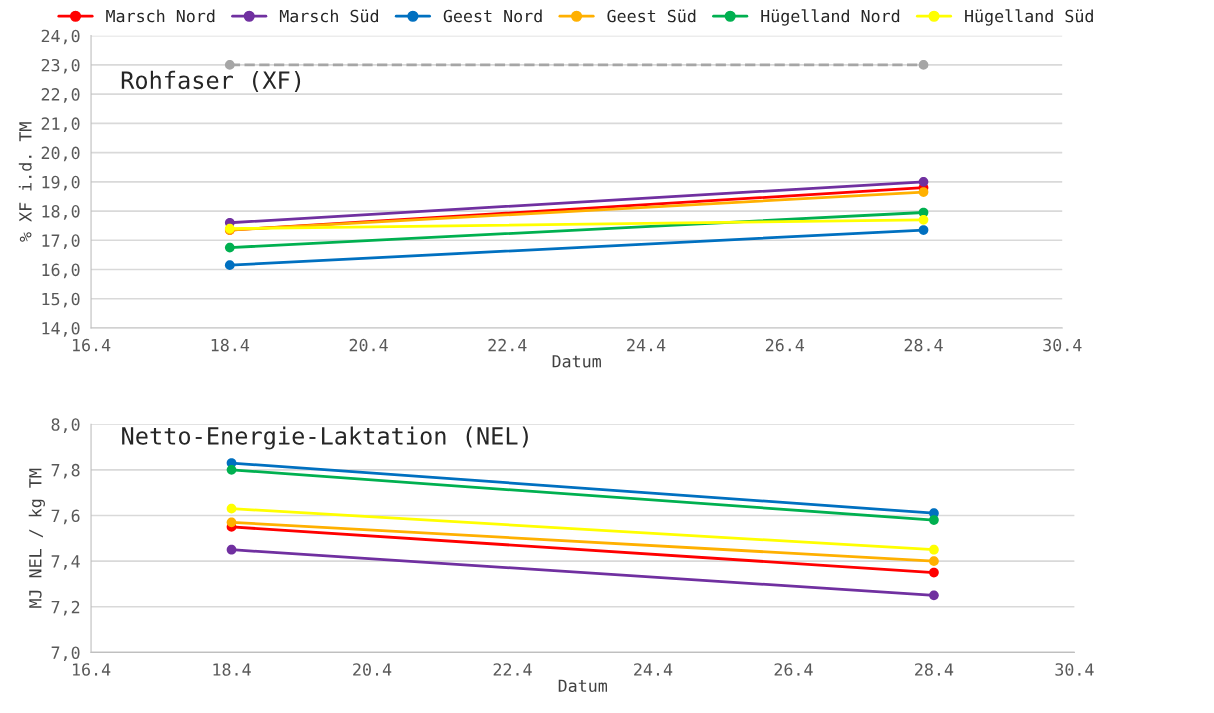 This screenshot has height=713, width=1214. What do you see at coordinates (36, 538) in the screenshot?
I see `y-axis-title: MJ NEL / kg TM` at bounding box center [36, 538].